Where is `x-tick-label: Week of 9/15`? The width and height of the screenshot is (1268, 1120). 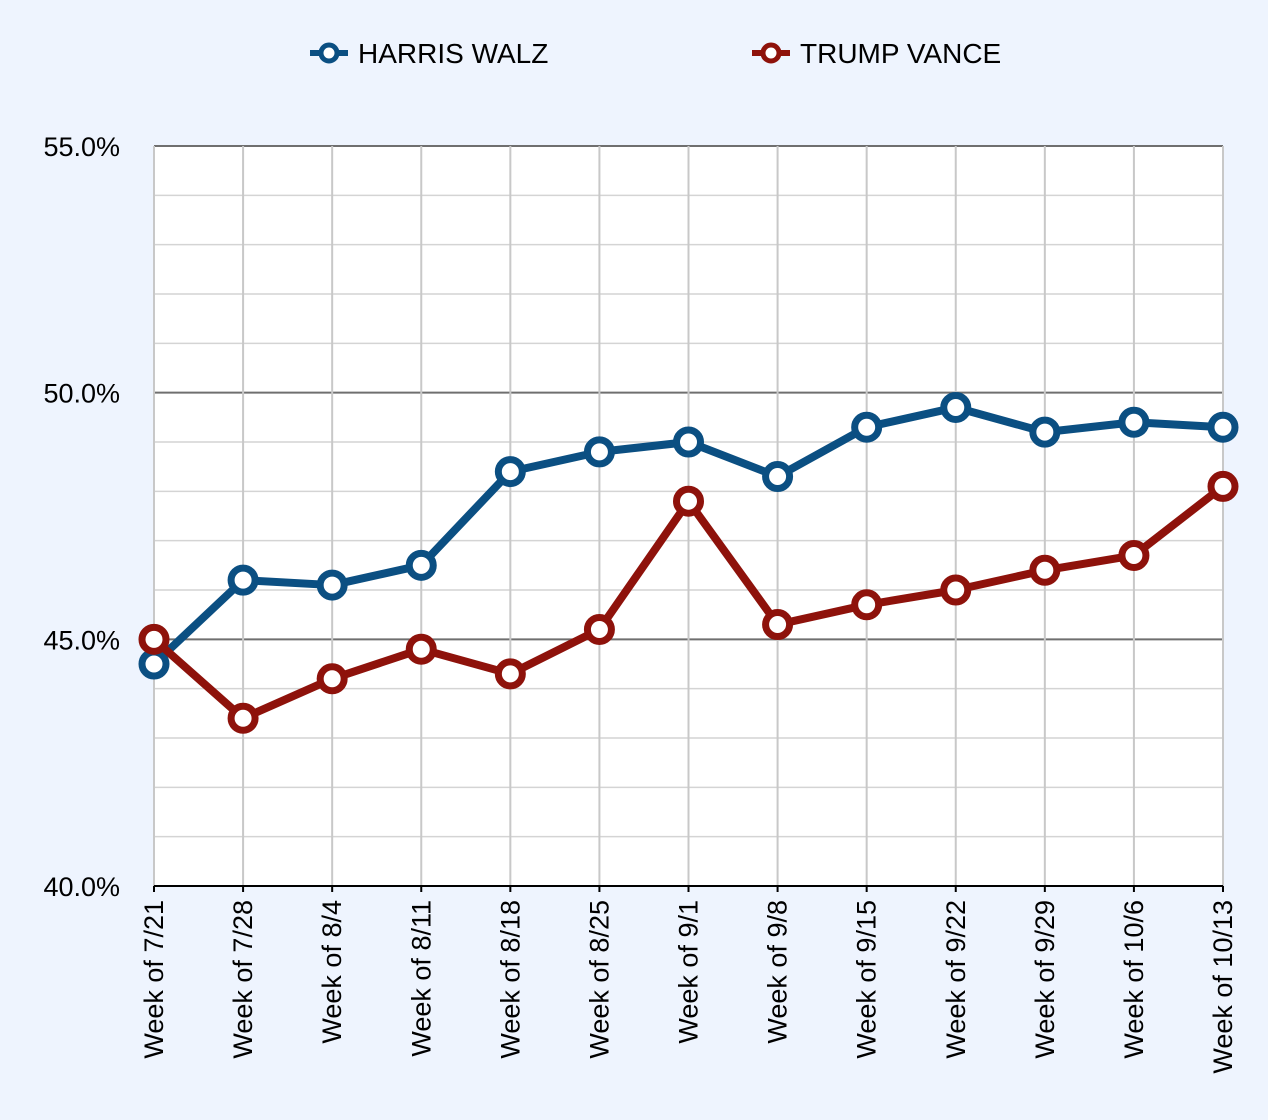 x-tick-label: Week of 9/15 is located at coordinates (867, 979).